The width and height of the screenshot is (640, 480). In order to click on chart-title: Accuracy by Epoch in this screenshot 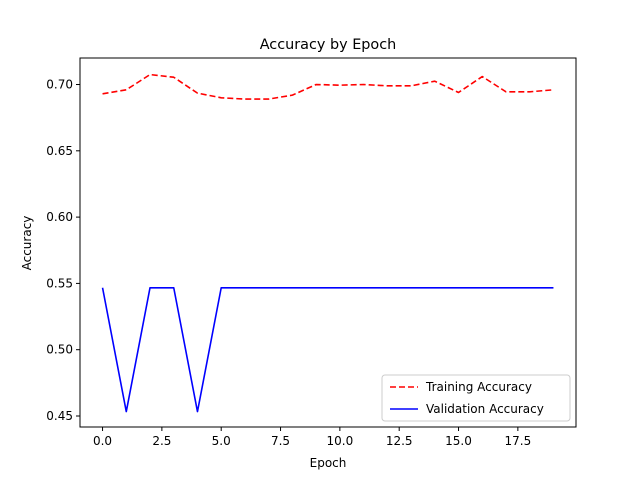, I will do `click(328, 45)`.